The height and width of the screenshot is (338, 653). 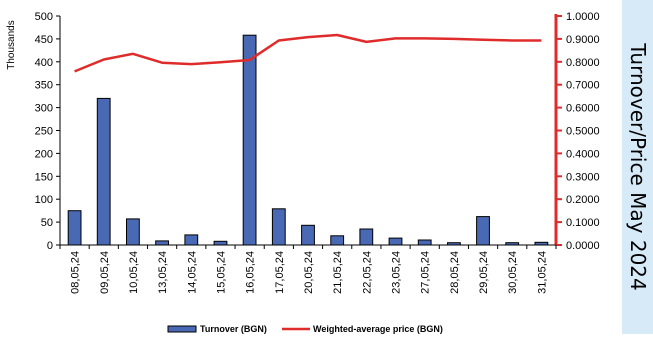 I want to click on legend-turnover-label: Turnover (BGN), so click(x=233, y=329).